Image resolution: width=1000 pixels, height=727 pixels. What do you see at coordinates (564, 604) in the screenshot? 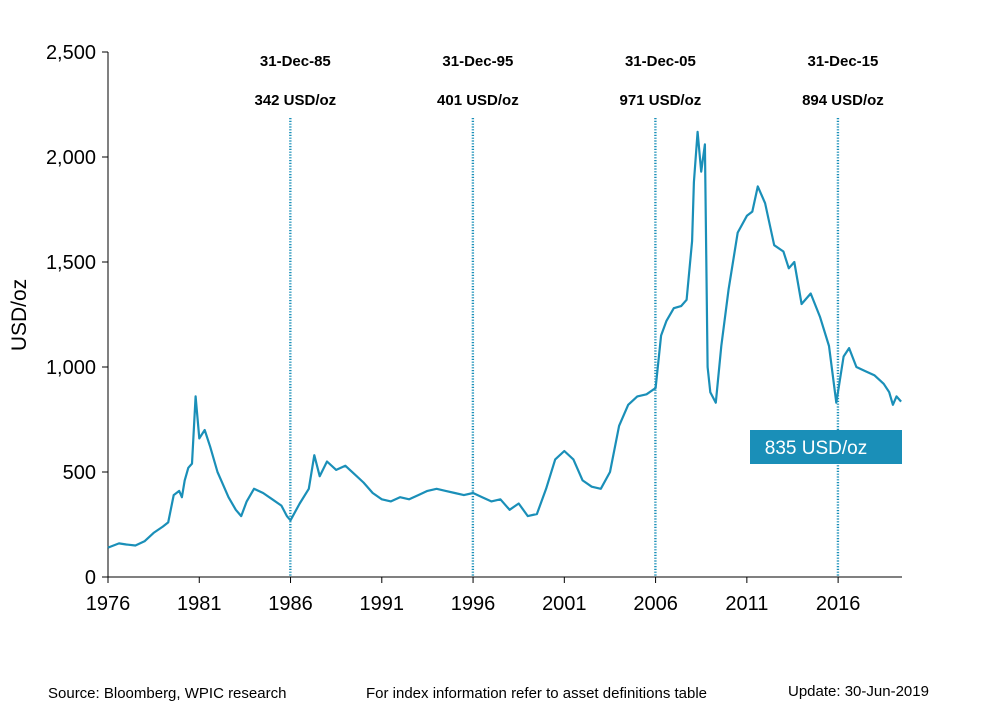
I see `x-tick-label: 2001` at bounding box center [564, 604].